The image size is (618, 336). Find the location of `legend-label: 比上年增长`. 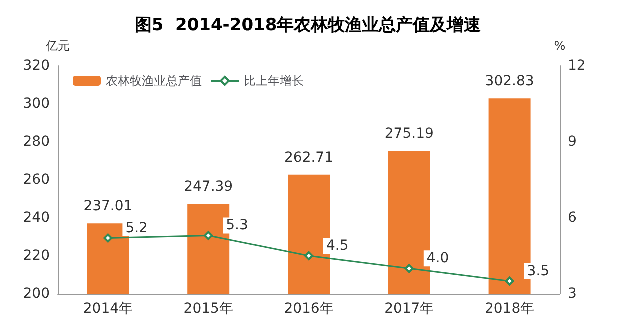

legend-label: 比上年增长 is located at coordinates (274, 81).